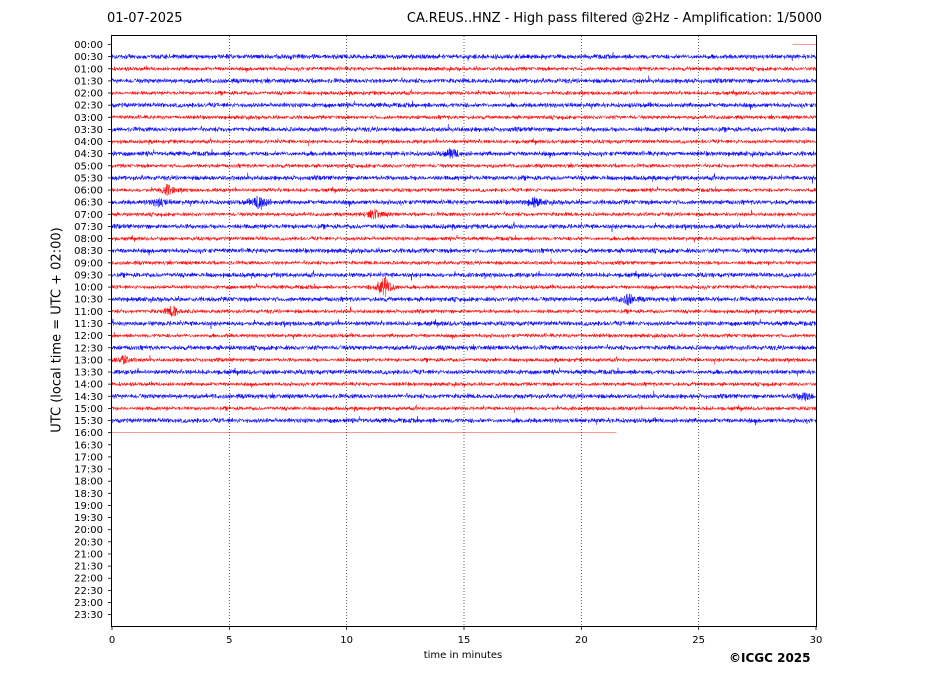 This screenshot has height=696, width=927. Describe the element at coordinates (88, 530) in the screenshot. I see `y-tick-label: 20:00` at that location.